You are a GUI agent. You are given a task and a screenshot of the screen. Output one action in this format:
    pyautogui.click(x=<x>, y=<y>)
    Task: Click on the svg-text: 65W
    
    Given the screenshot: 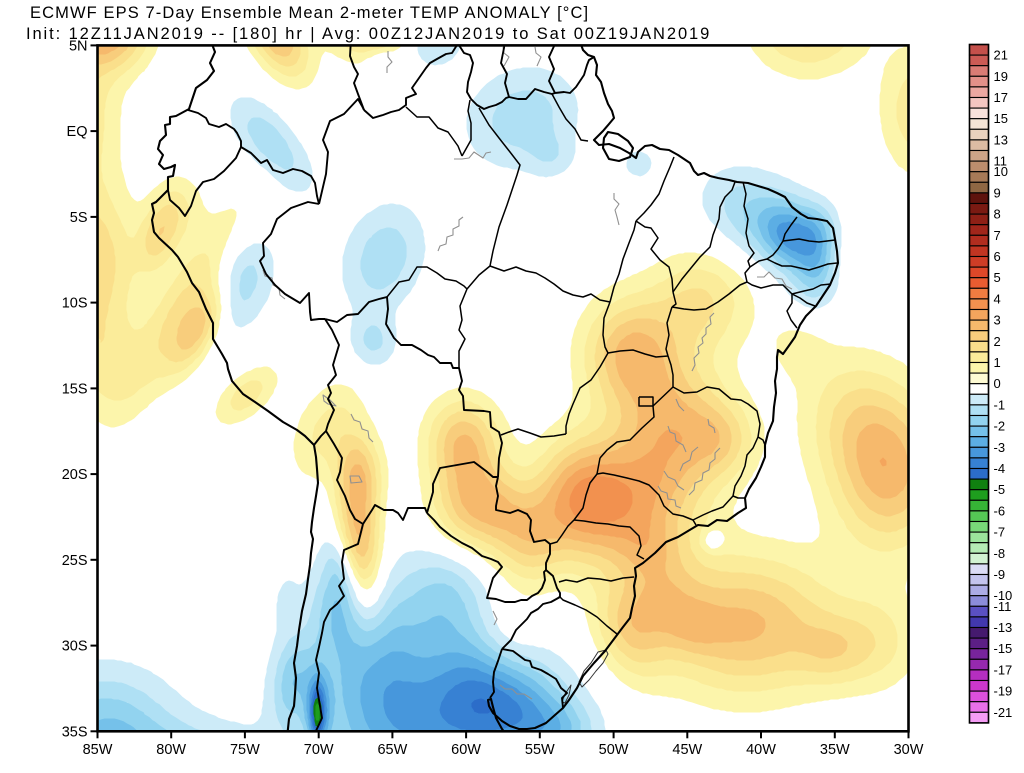 What is the action you would take?
    pyautogui.click(x=392, y=750)
    